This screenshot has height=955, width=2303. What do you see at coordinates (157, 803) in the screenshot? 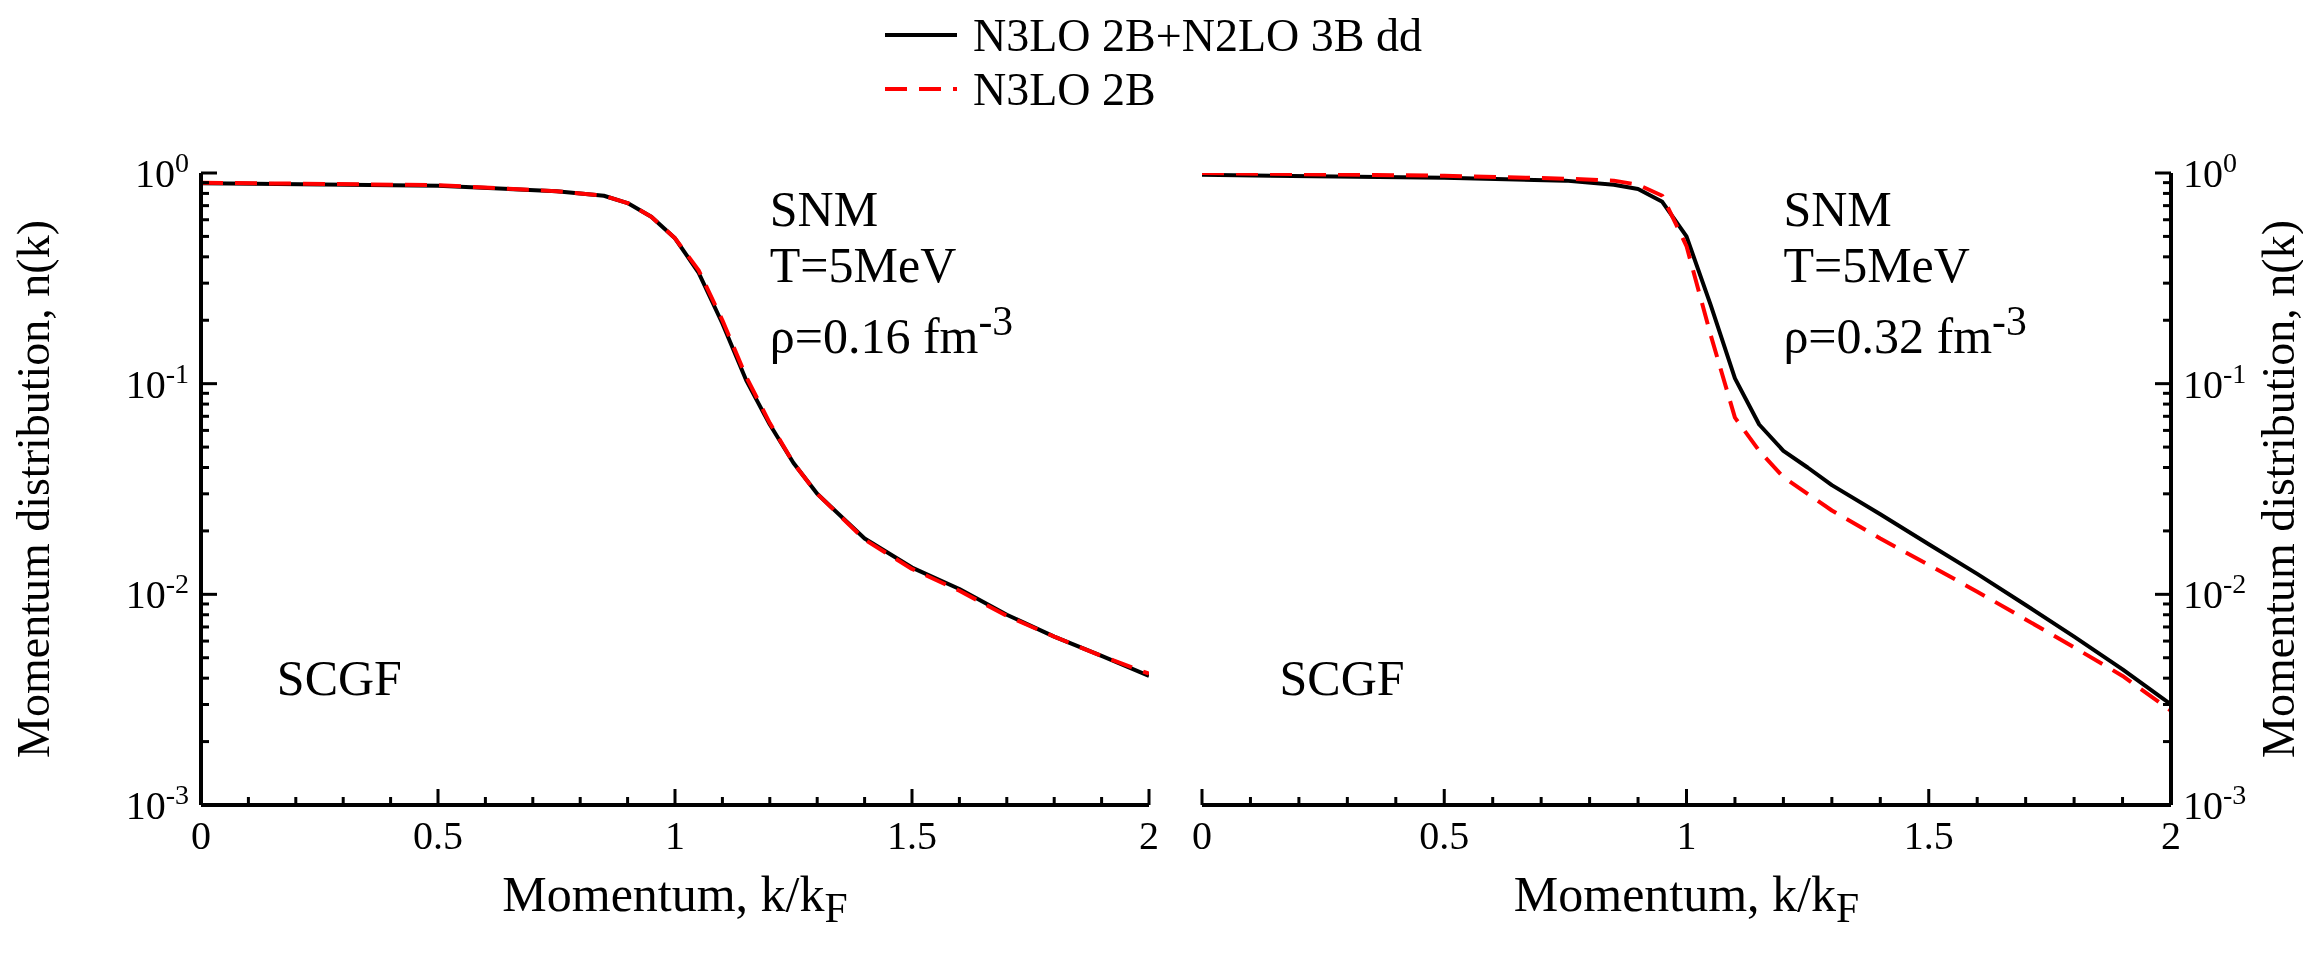
I see `y-tick-label: 10$^{-3}$` at bounding box center [157, 803].